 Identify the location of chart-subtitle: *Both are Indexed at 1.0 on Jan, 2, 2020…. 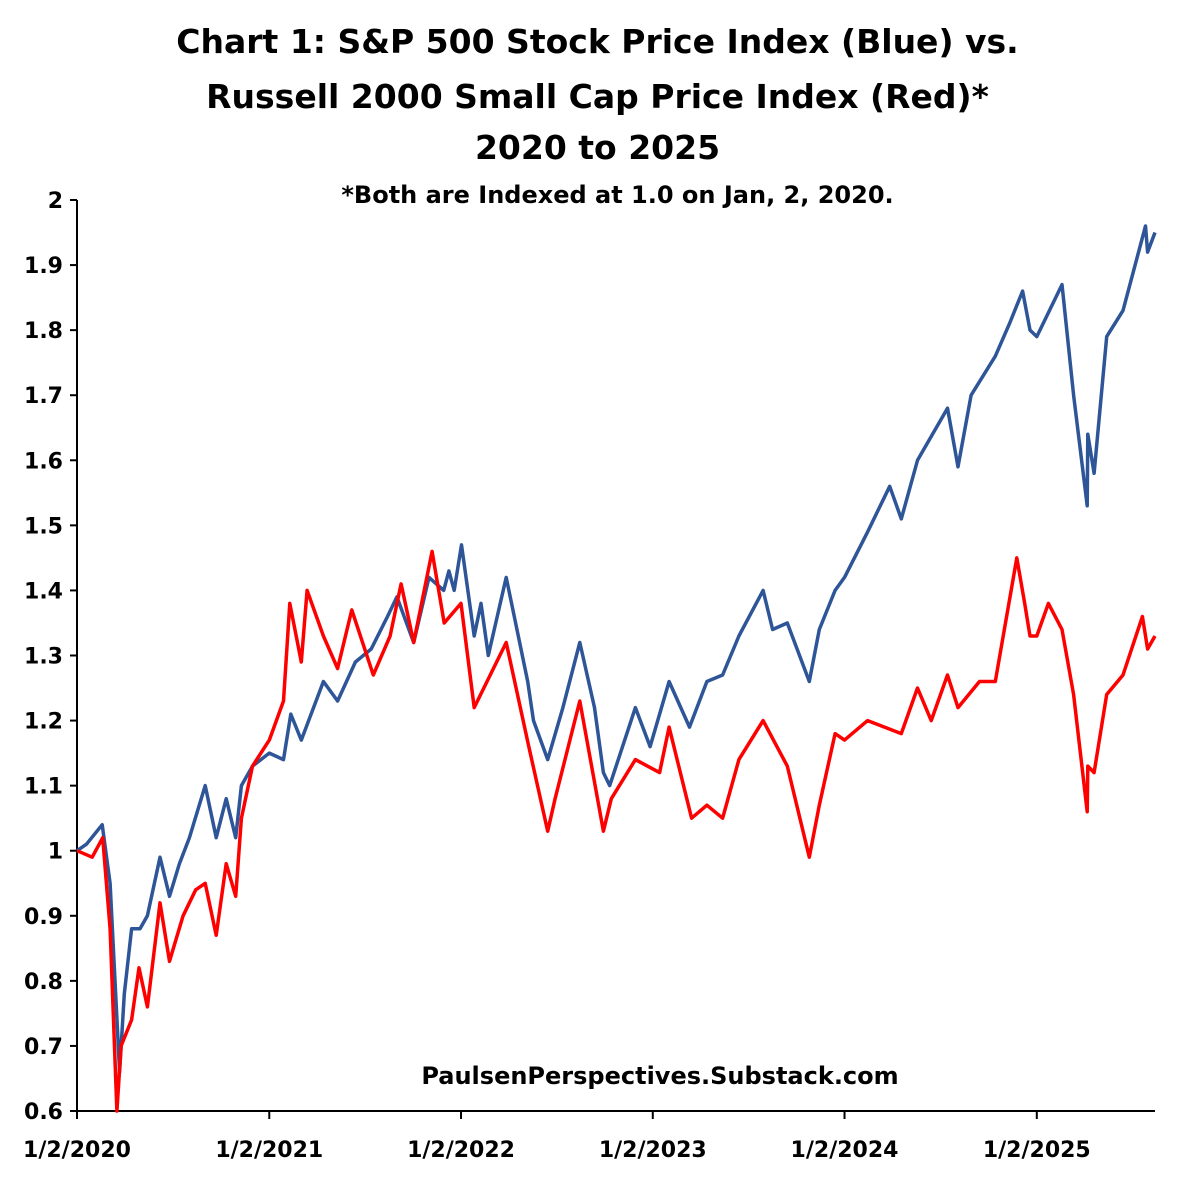
(617, 195).